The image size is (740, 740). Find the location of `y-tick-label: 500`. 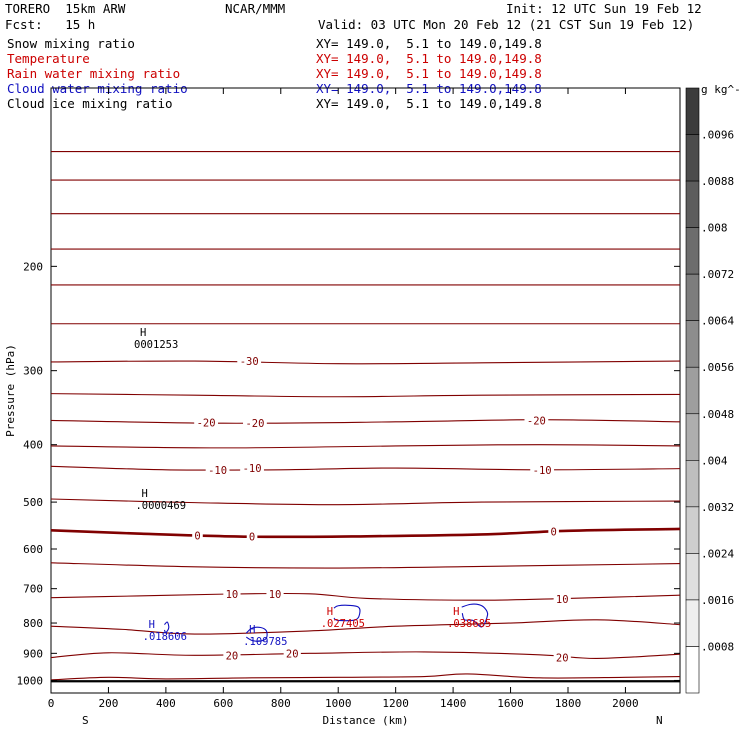

y-tick-label: 500 is located at coordinates (33, 502).